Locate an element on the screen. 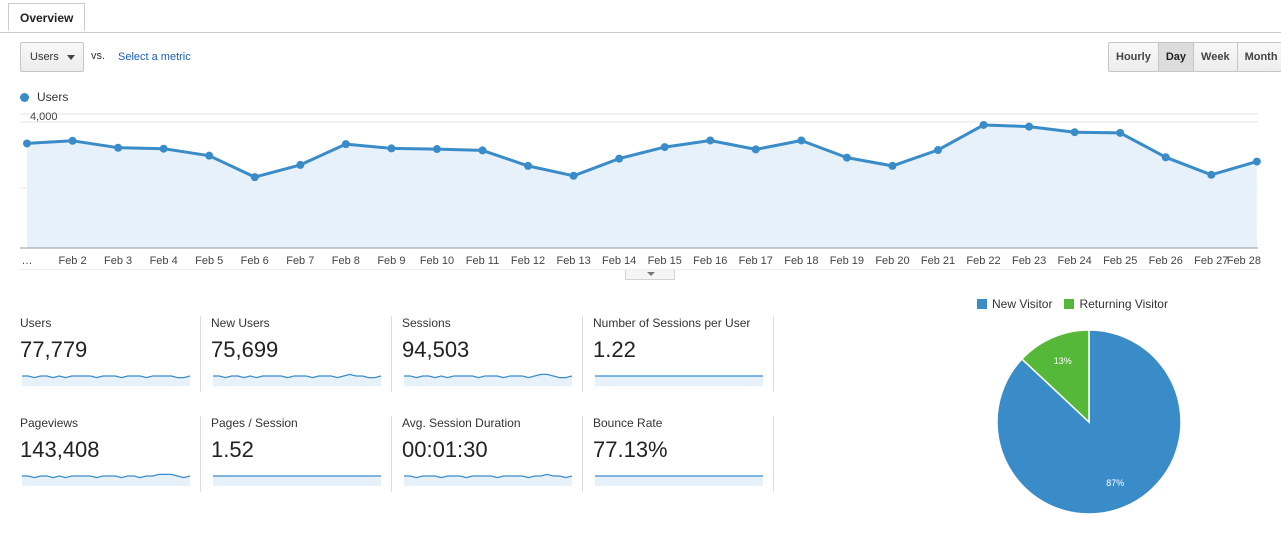  scorecard-label: Sessions is located at coordinates (426, 323).